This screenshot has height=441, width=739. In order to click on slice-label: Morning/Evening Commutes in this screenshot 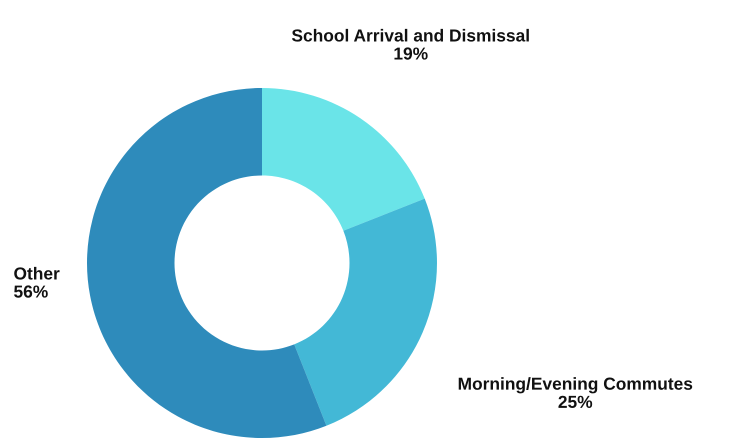, I will do `click(575, 385)`.